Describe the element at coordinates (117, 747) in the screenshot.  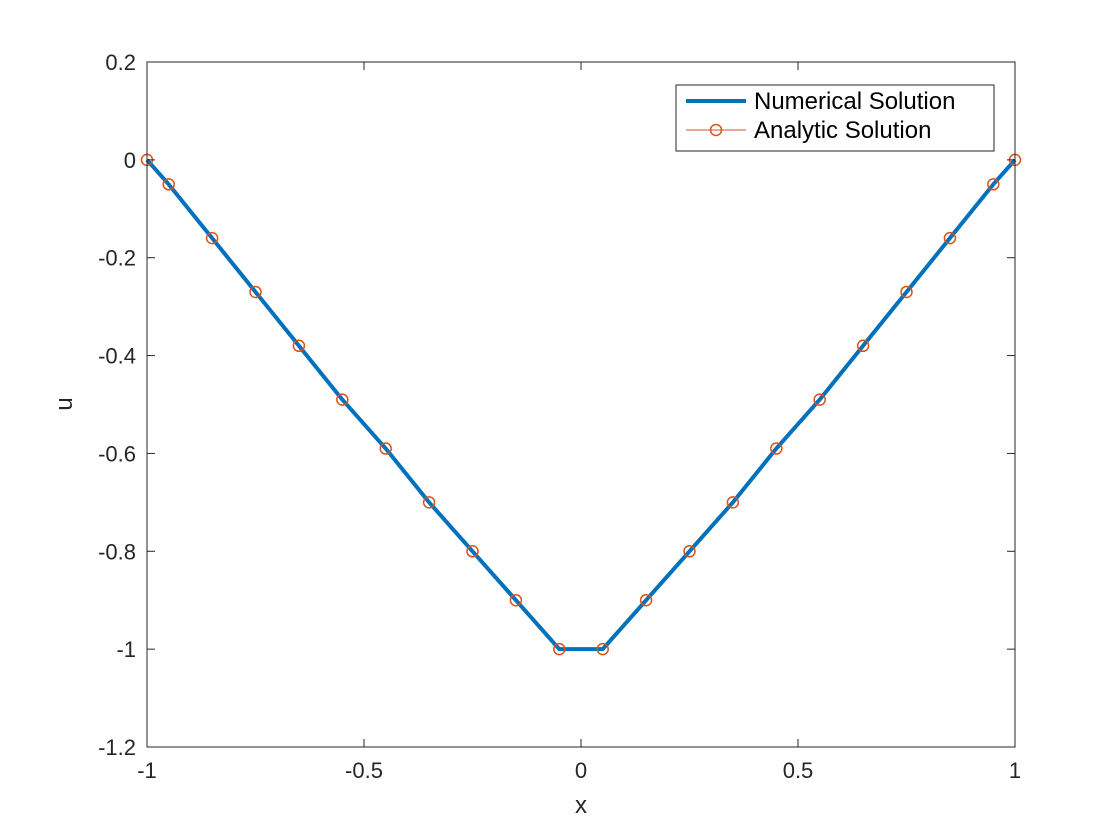
I see `y-tick-label: -1.2` at that location.